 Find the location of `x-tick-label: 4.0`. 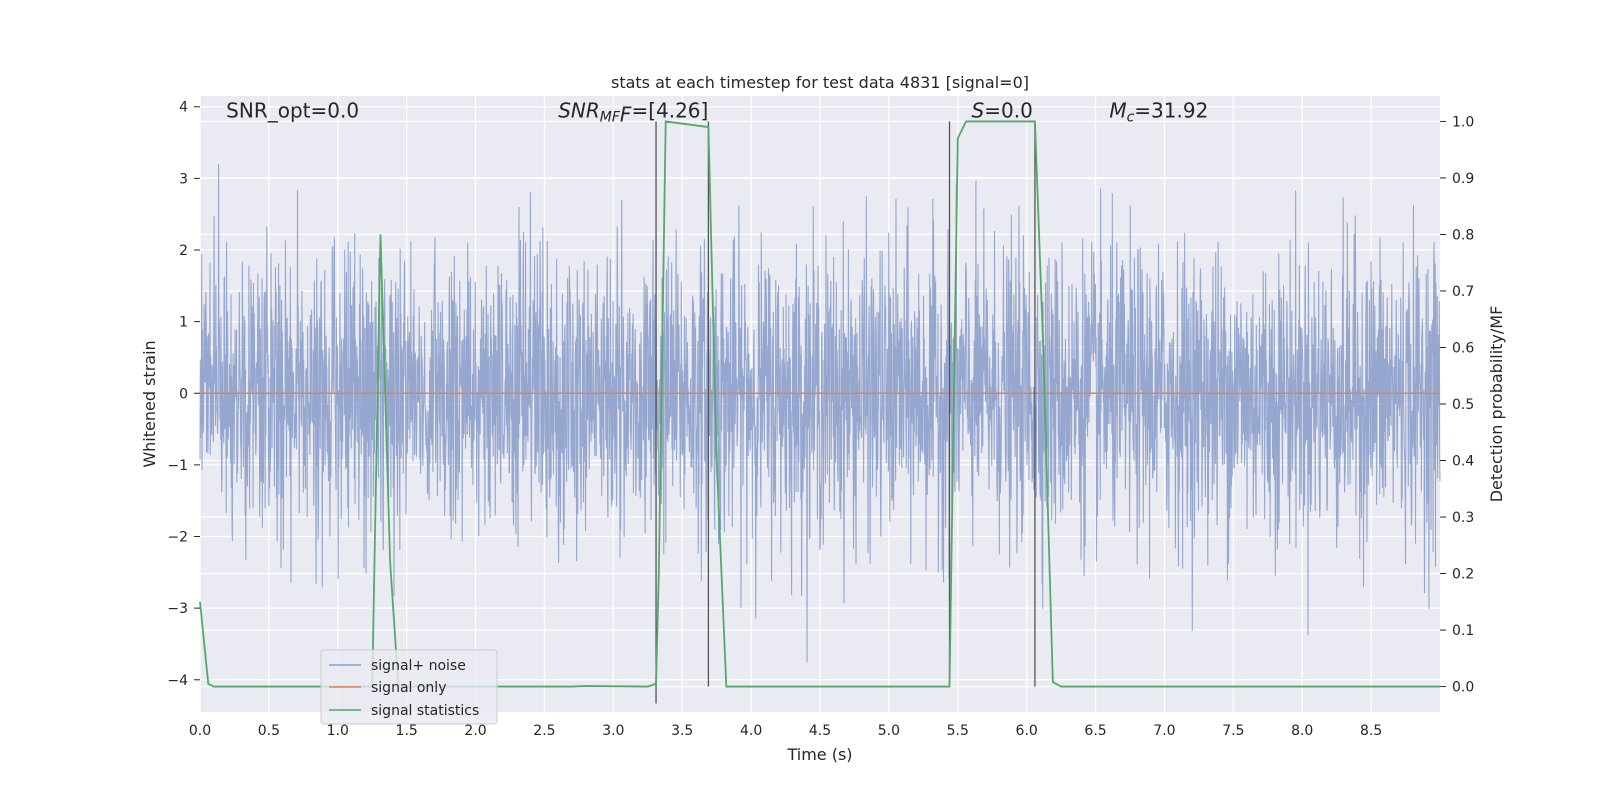

x-tick-label: 4.0 is located at coordinates (751, 731).